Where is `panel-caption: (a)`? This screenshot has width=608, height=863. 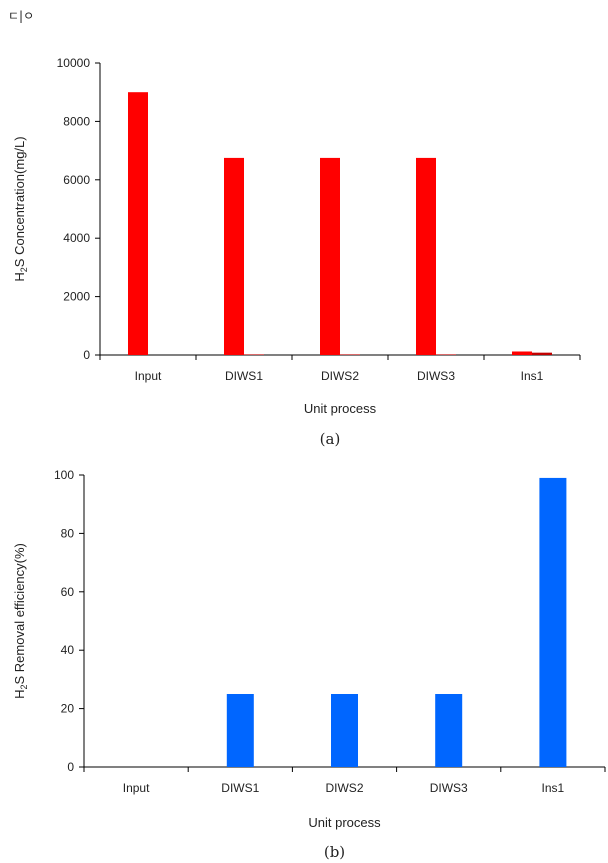
panel-caption: (a) is located at coordinates (330, 439).